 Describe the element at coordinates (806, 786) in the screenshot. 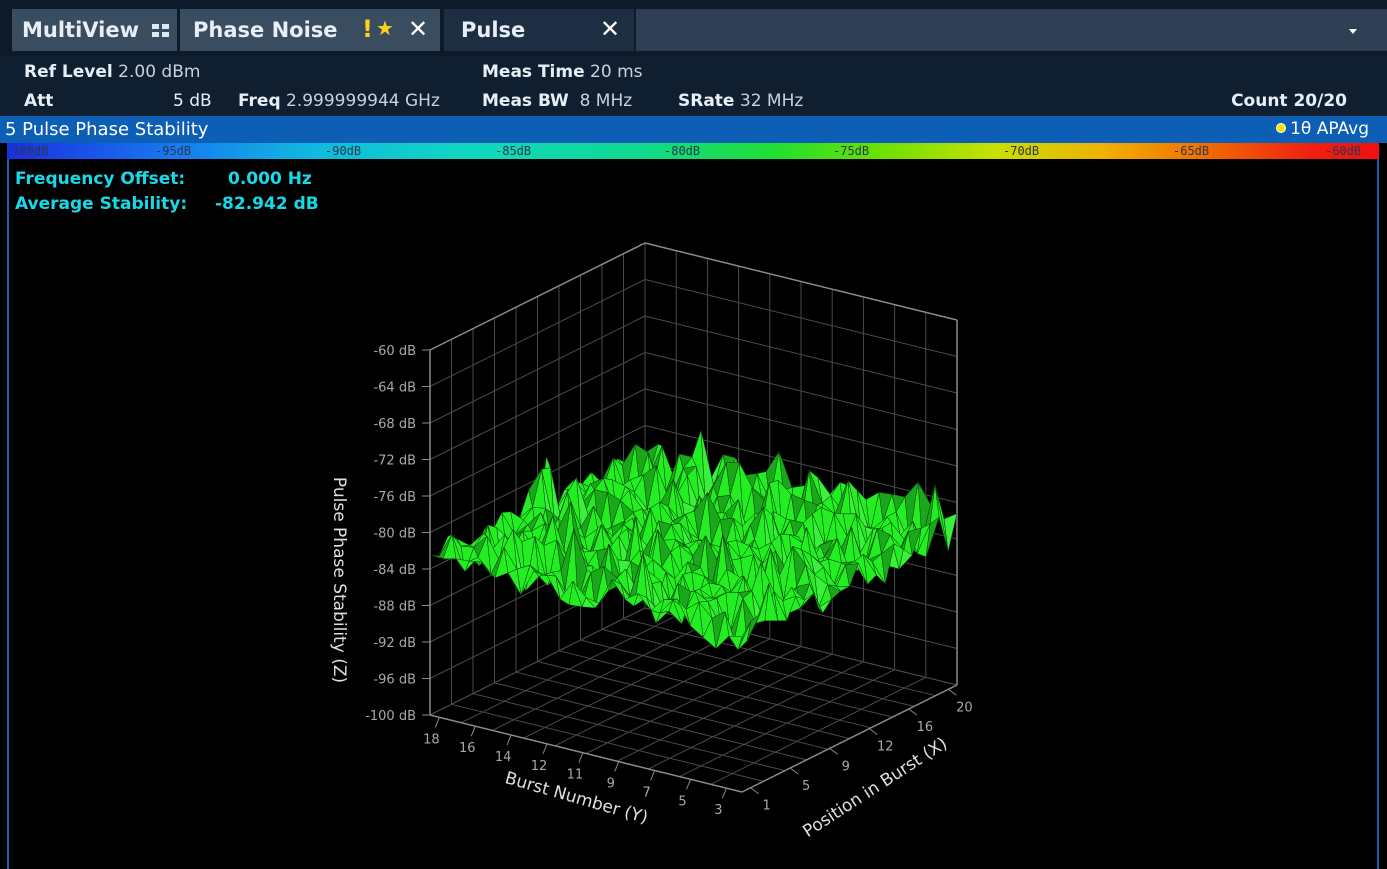

I see `x-tick-label: 5` at that location.